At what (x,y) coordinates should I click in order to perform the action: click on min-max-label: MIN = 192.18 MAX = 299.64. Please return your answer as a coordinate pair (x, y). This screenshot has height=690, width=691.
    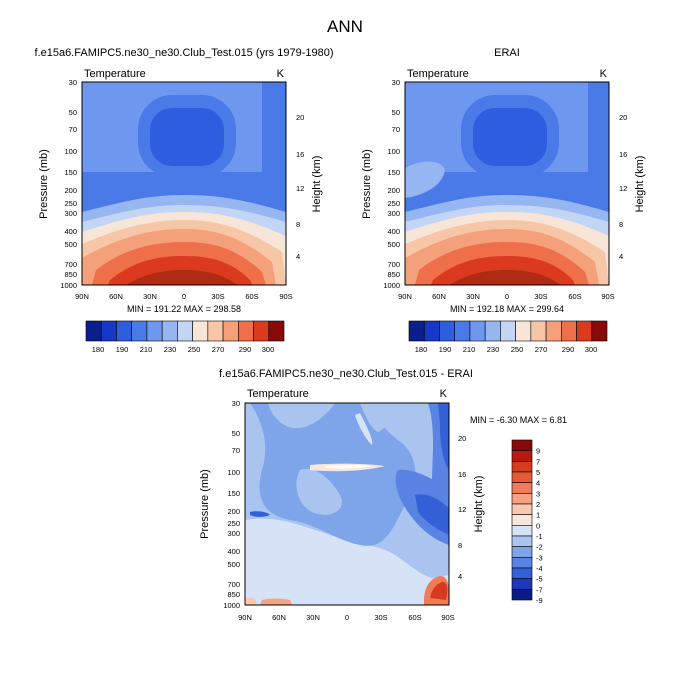
    Looking at the image, I should click on (507, 309).